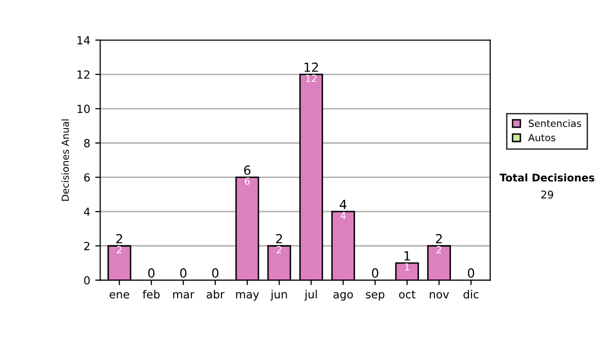 The height and width of the screenshot is (340, 600). What do you see at coordinates (547, 177) in the screenshot?
I see `text: Total Decisiones` at bounding box center [547, 177].